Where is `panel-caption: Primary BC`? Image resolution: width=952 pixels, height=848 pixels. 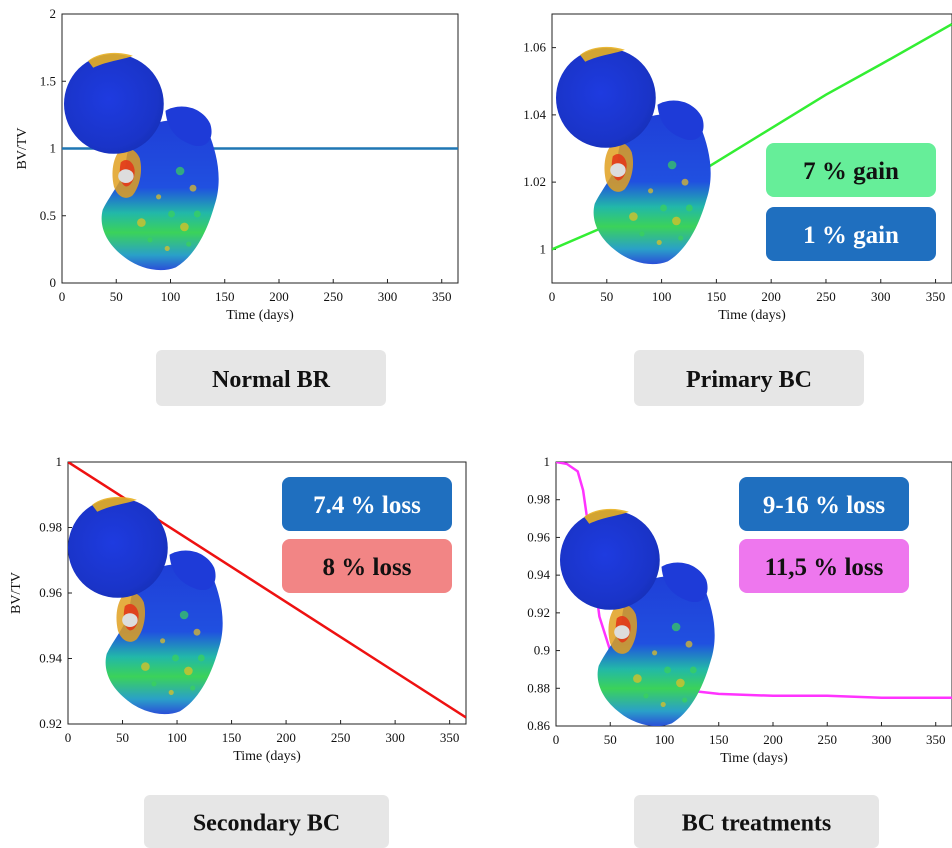
panel-caption: Primary BC is located at coordinates (749, 378).